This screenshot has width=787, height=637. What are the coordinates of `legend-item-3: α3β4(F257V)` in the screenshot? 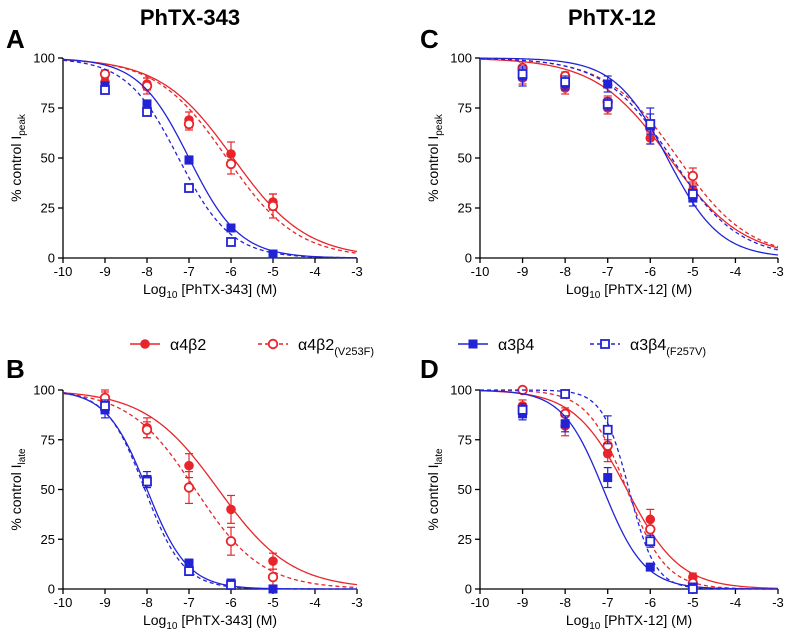 It's located at (648, 347).